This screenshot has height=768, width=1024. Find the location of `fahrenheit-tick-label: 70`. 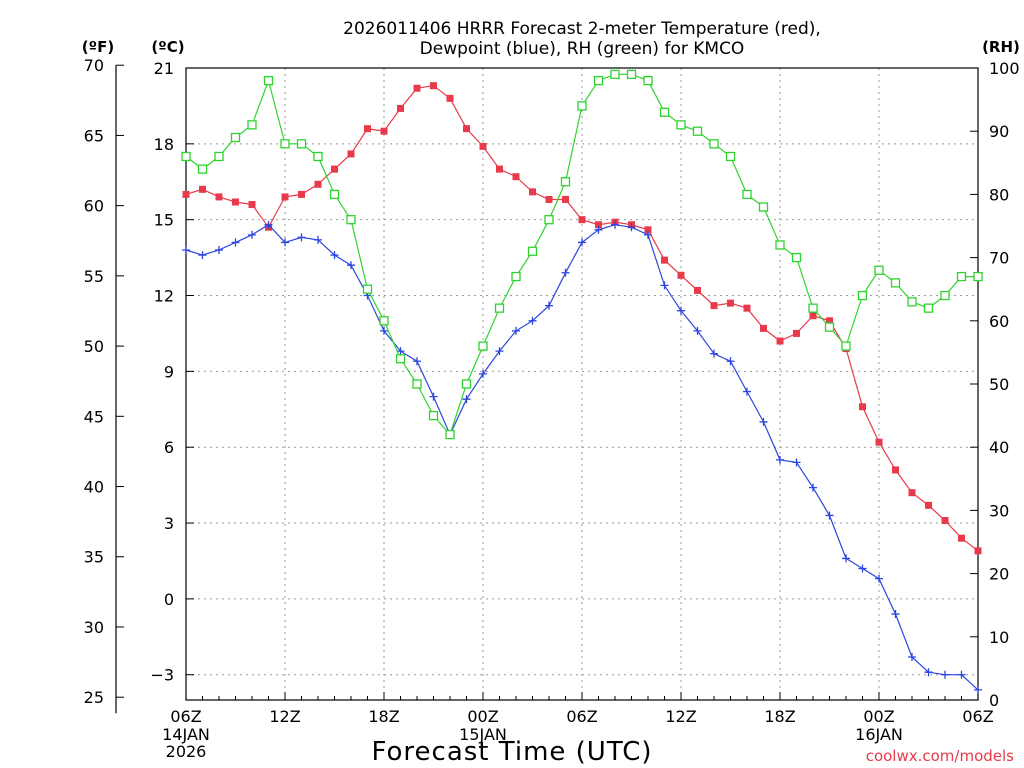

fahrenheit-tick-label: 70 is located at coordinates (94, 65).